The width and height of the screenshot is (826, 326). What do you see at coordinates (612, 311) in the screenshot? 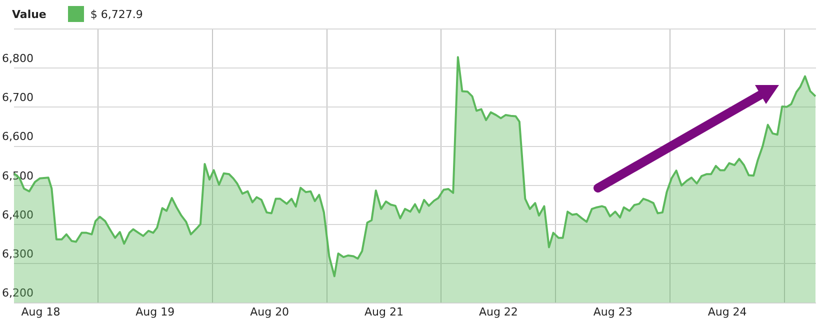
I see `x-tick-label: Aug 23` at bounding box center [612, 311].